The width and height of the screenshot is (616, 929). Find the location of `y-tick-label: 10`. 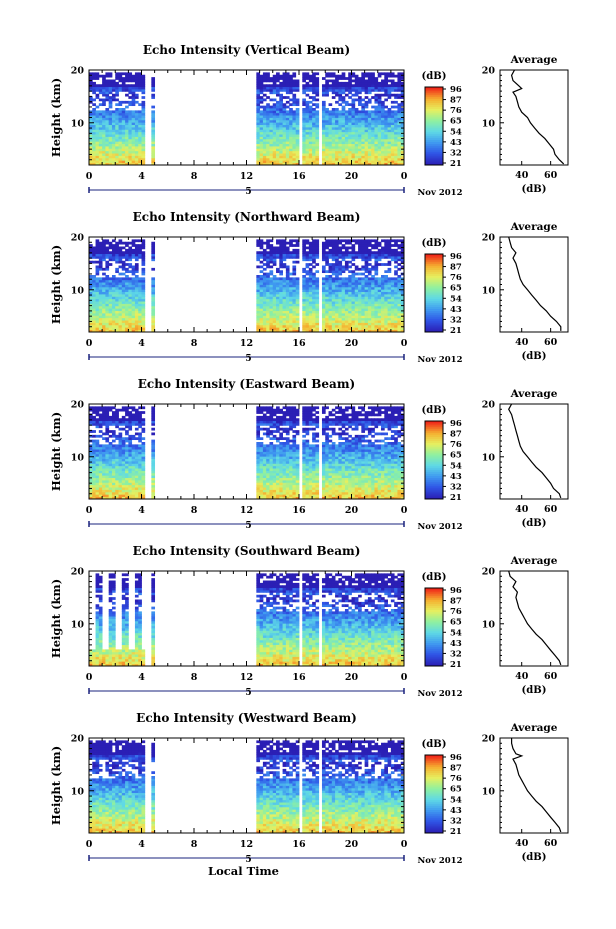

y-tick-label: 10 is located at coordinates (78, 123).